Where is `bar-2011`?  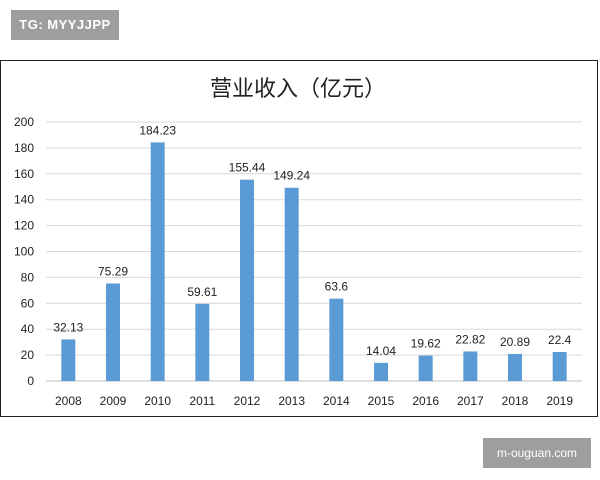 bar-2011 is located at coordinates (202, 342).